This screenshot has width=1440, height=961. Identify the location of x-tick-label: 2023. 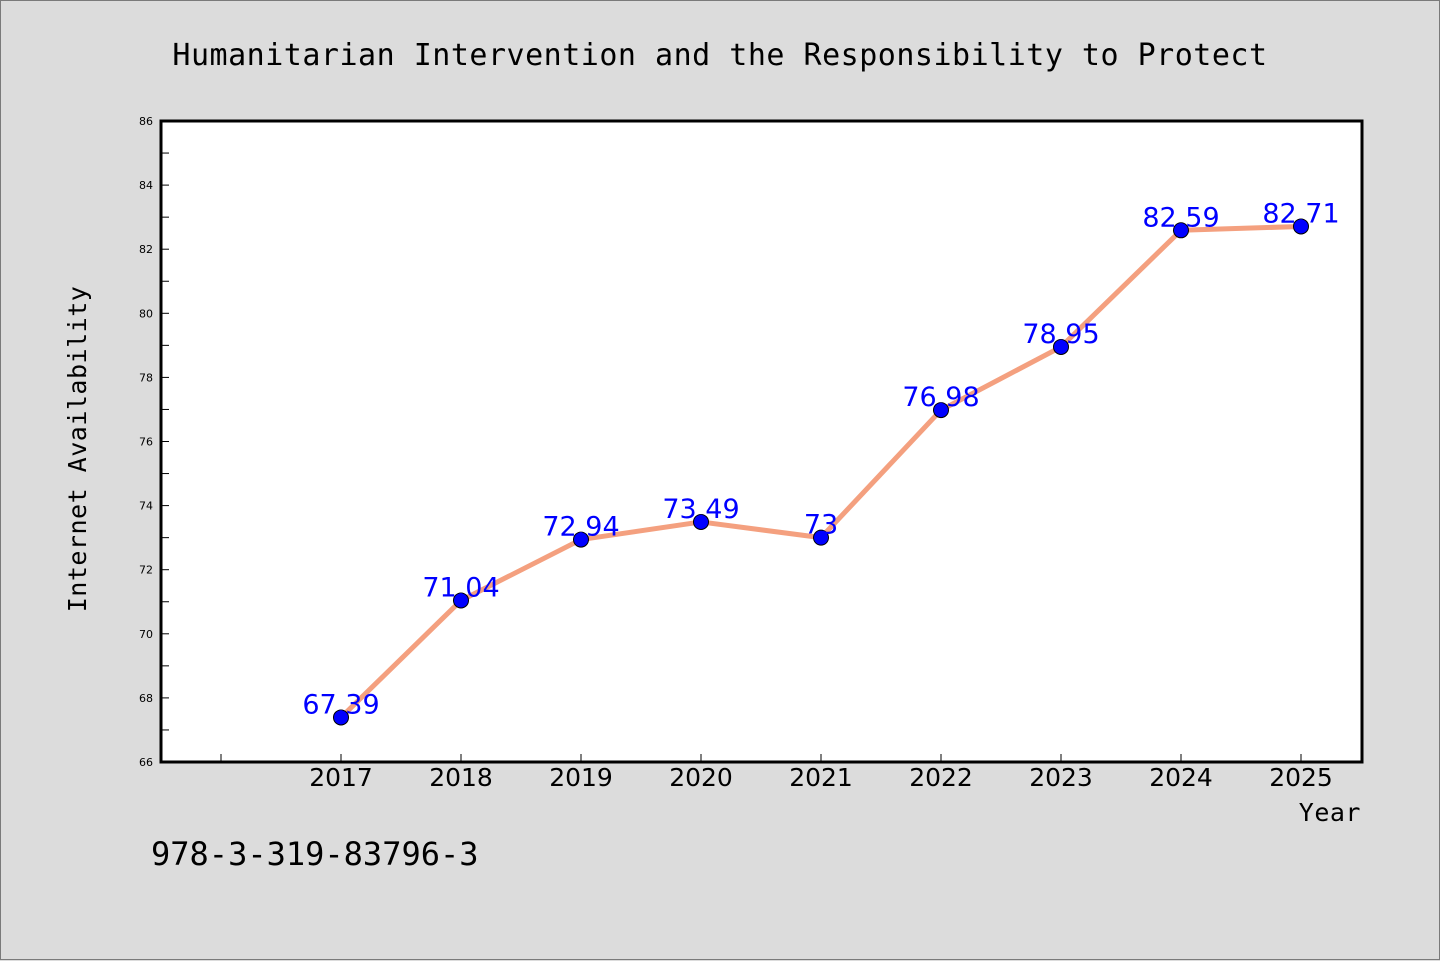
(1061, 777).